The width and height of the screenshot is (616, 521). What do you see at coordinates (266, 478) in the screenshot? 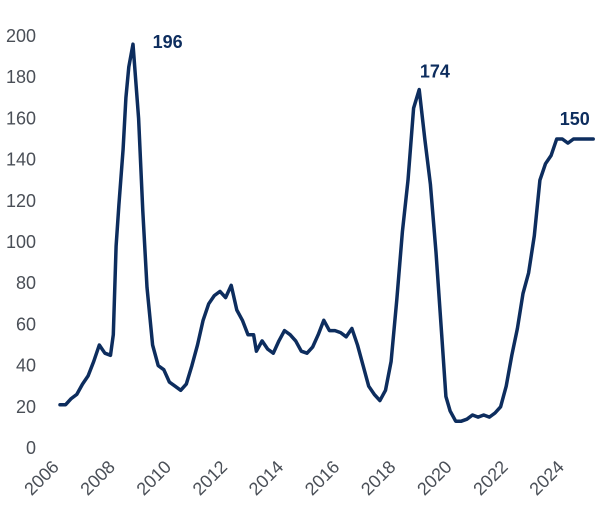
I see `x-tick-label: 2014` at bounding box center [266, 478].